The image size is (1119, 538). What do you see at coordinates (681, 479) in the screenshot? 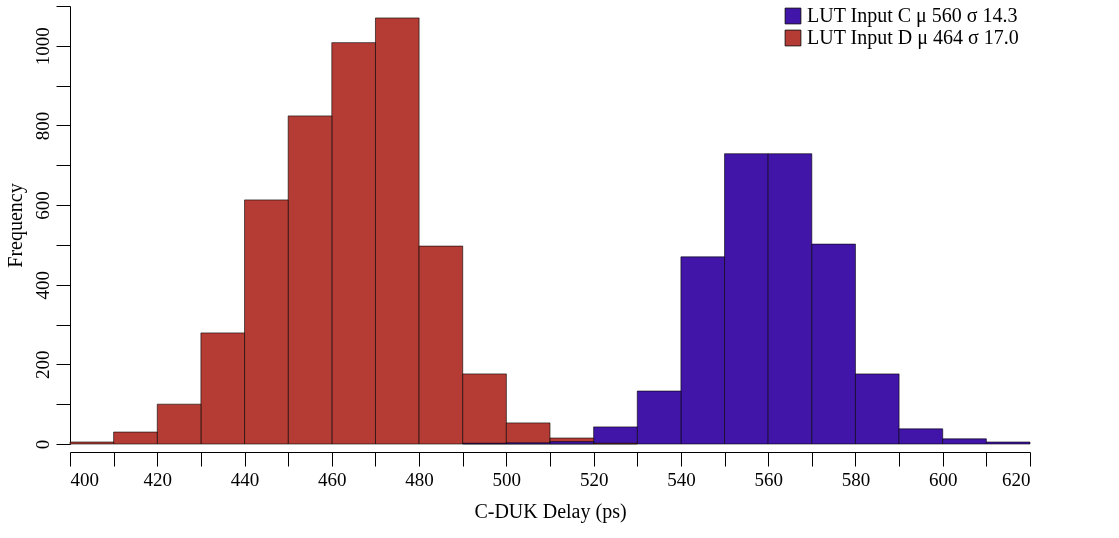
I see `x-tick-label: 540` at bounding box center [681, 479].